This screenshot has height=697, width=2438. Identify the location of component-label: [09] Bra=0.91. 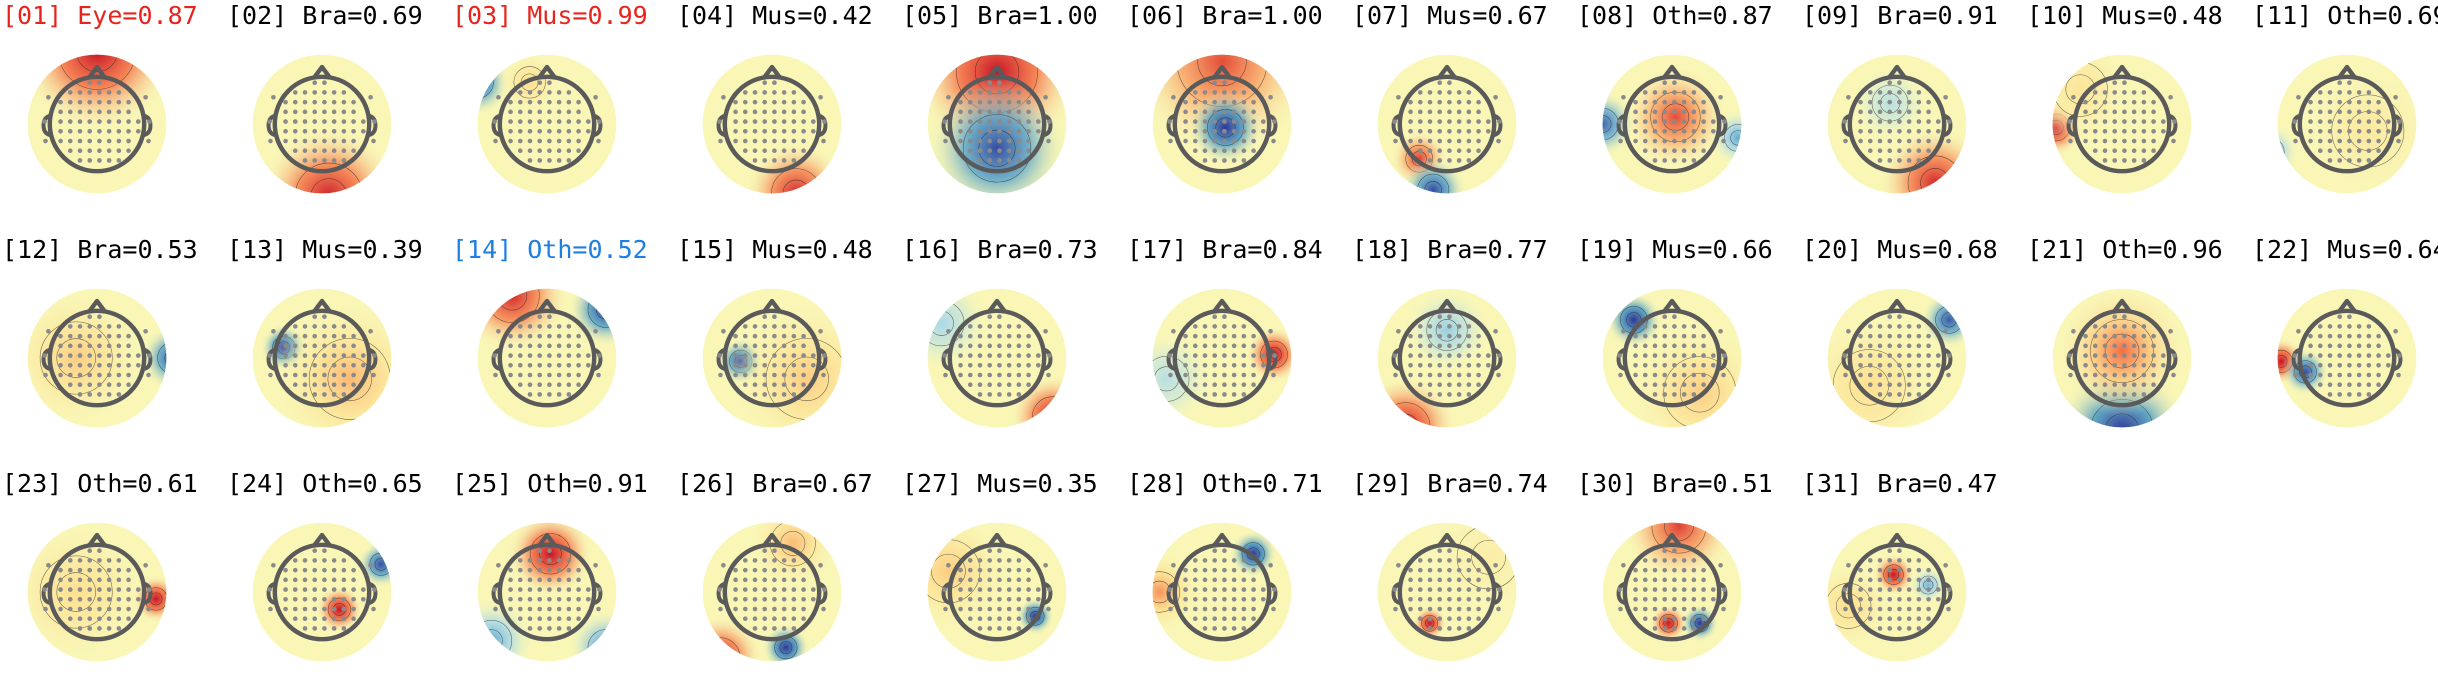
(1900, 15).